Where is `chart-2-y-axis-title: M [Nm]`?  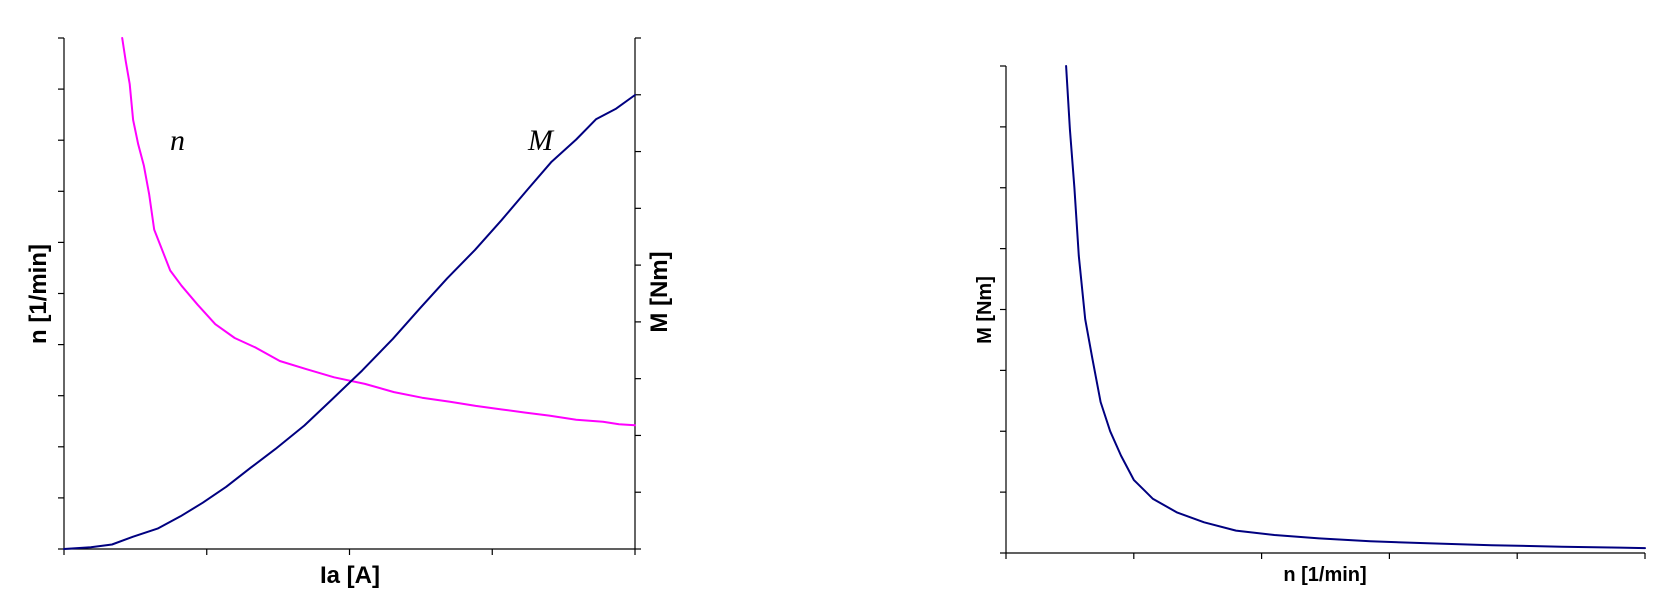 chart-2-y-axis-title: M [Nm] is located at coordinates (985, 310).